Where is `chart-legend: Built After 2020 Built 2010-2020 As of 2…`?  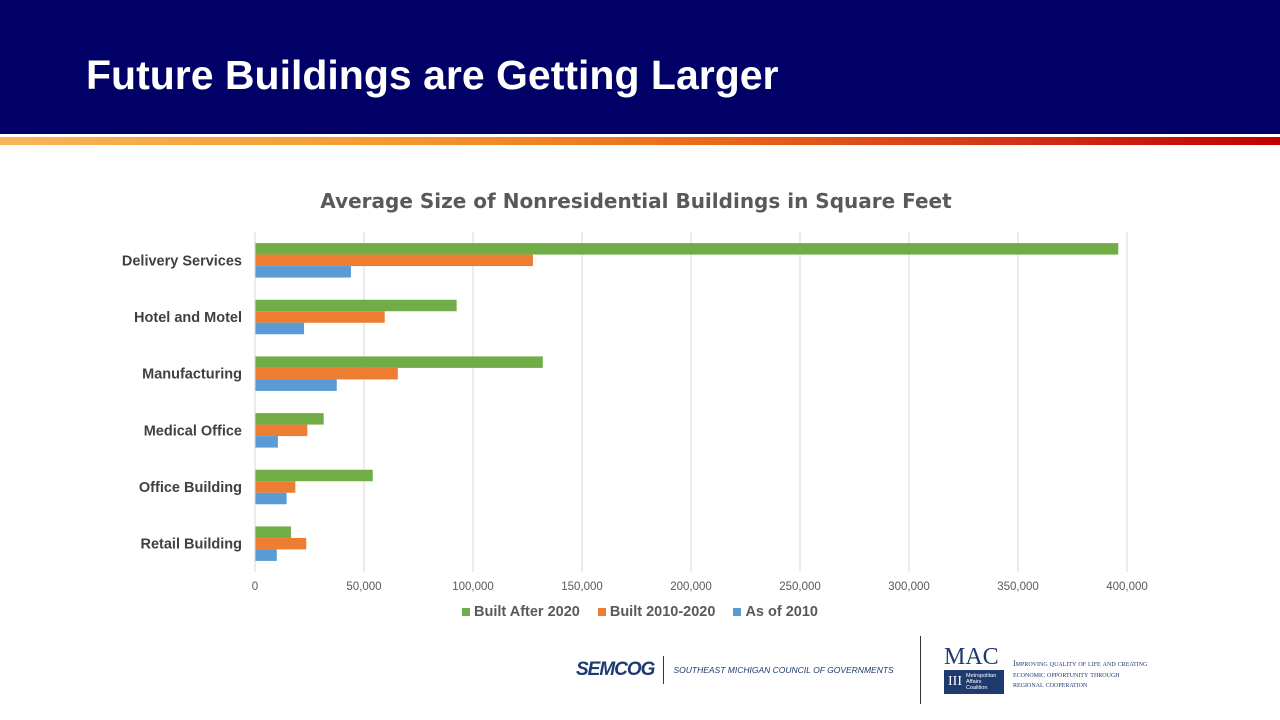 chart-legend: Built After 2020 Built 2010-2020 As of 2… is located at coordinates (640, 612).